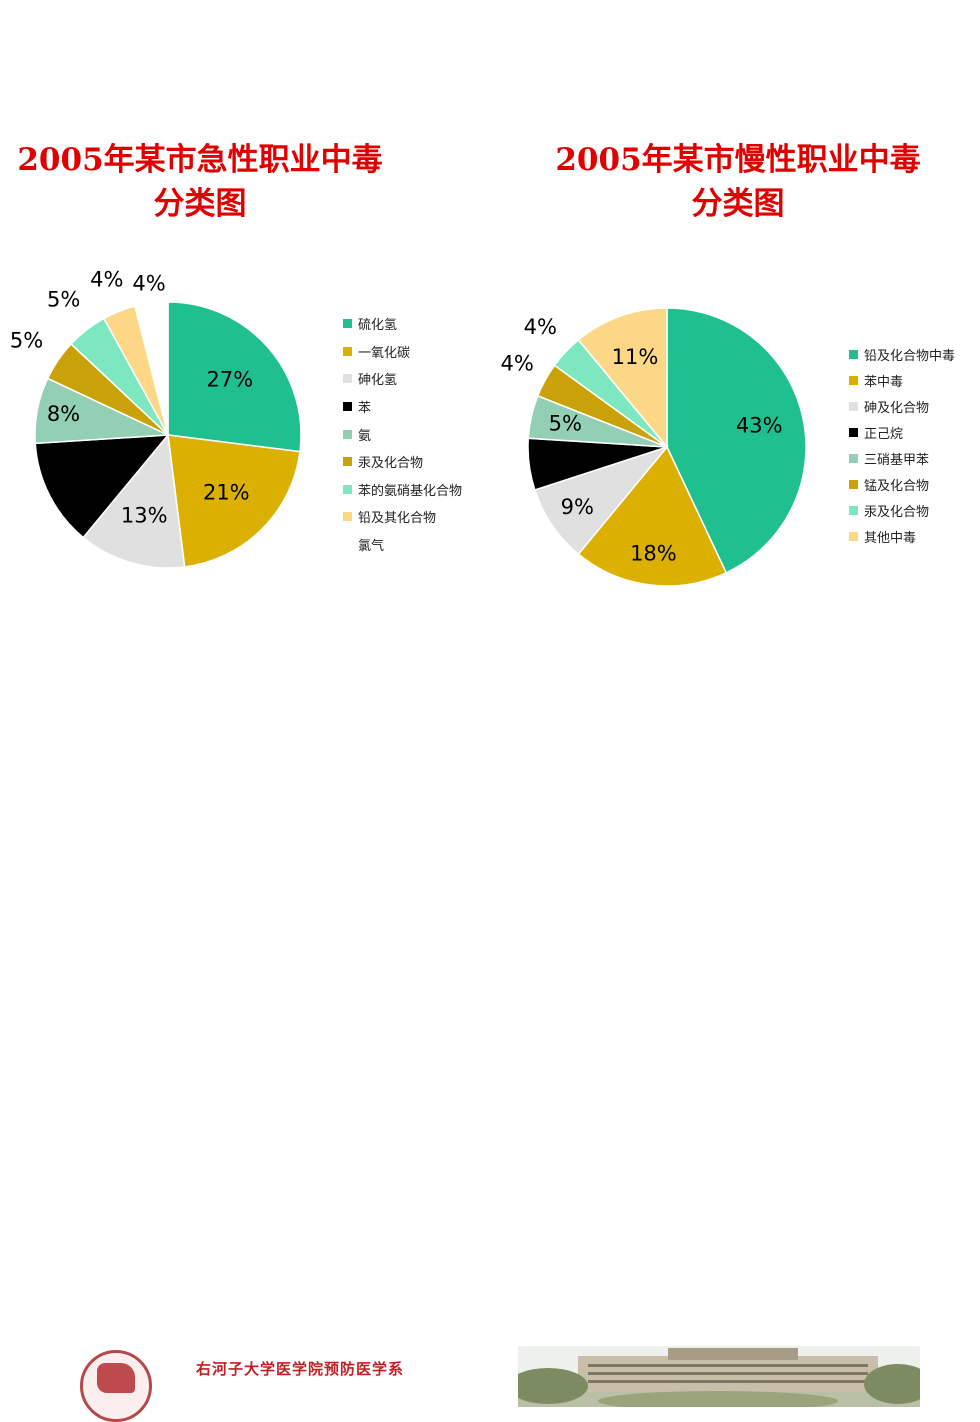  I want to click on pie-data-label: 11%, so click(635, 357).